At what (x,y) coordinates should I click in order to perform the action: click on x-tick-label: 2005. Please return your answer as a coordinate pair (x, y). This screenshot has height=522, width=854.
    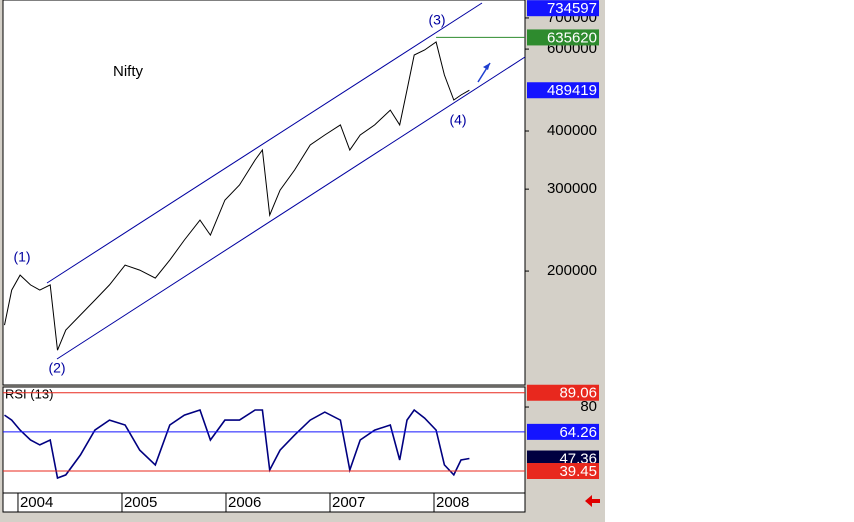
    Looking at the image, I should click on (140, 502).